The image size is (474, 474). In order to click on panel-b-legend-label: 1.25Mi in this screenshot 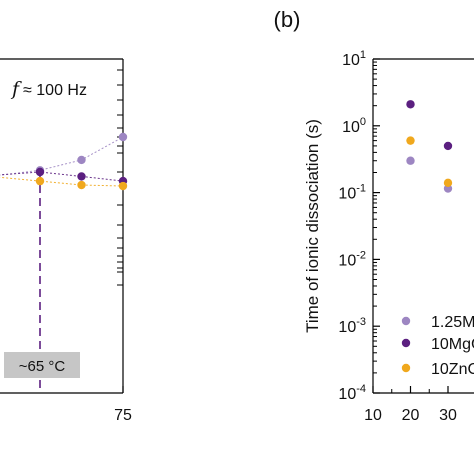, I will do `click(452, 322)`.